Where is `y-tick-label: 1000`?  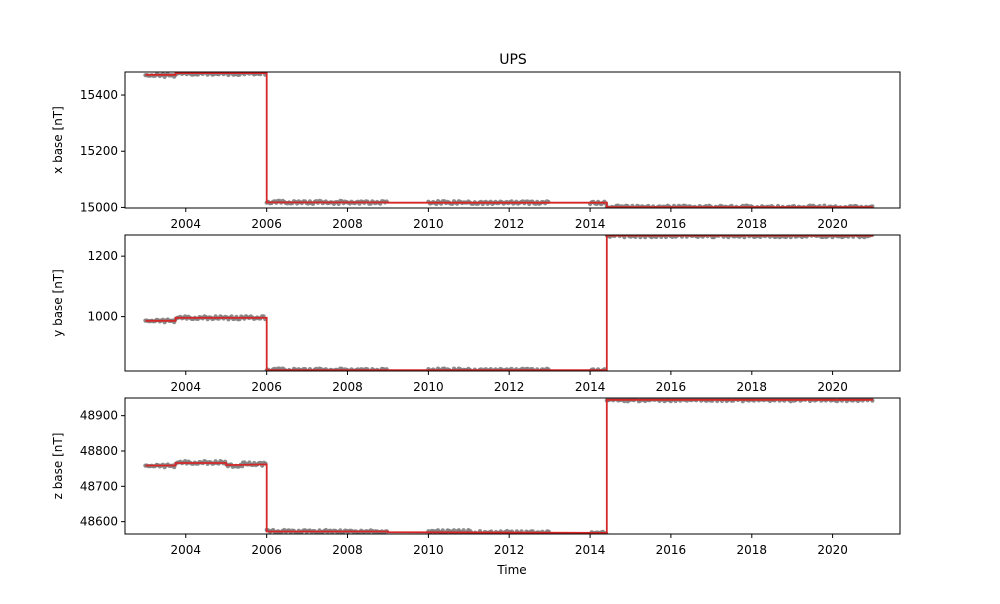
y-tick-label: 1000 is located at coordinates (102, 317).